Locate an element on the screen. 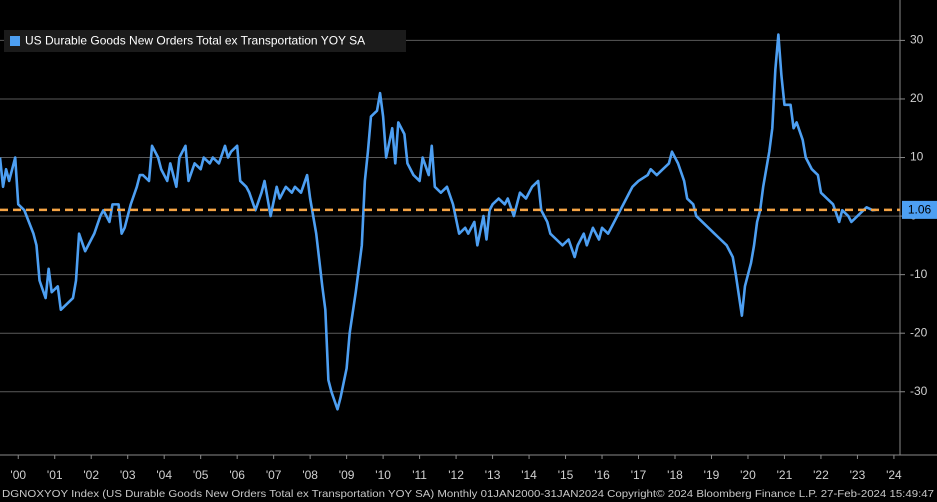 The image size is (937, 502). y-tick-label: -30 is located at coordinates (919, 391).